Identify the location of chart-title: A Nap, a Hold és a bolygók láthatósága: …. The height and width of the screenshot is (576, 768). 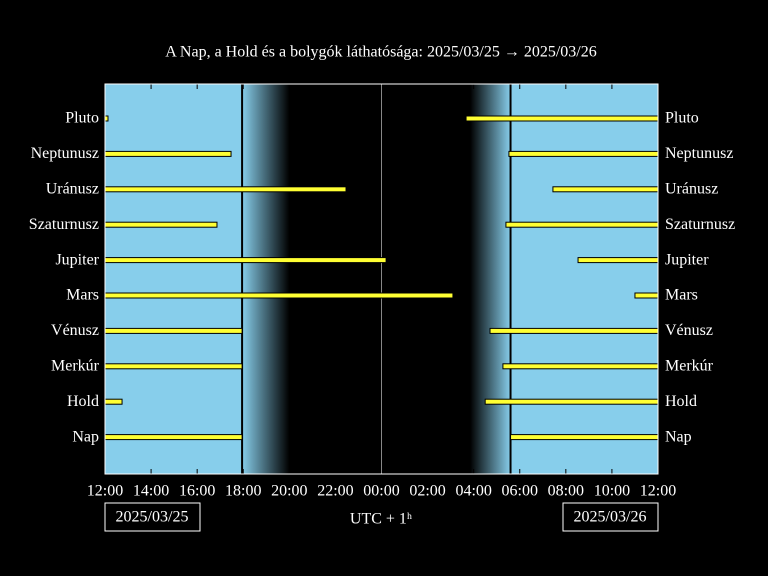
(381, 52).